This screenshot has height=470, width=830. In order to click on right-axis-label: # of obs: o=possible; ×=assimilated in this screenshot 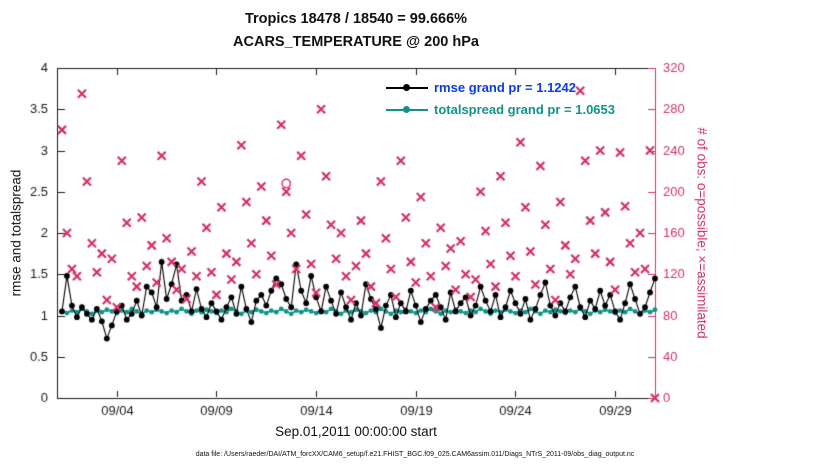, I will do `click(702, 233)`.